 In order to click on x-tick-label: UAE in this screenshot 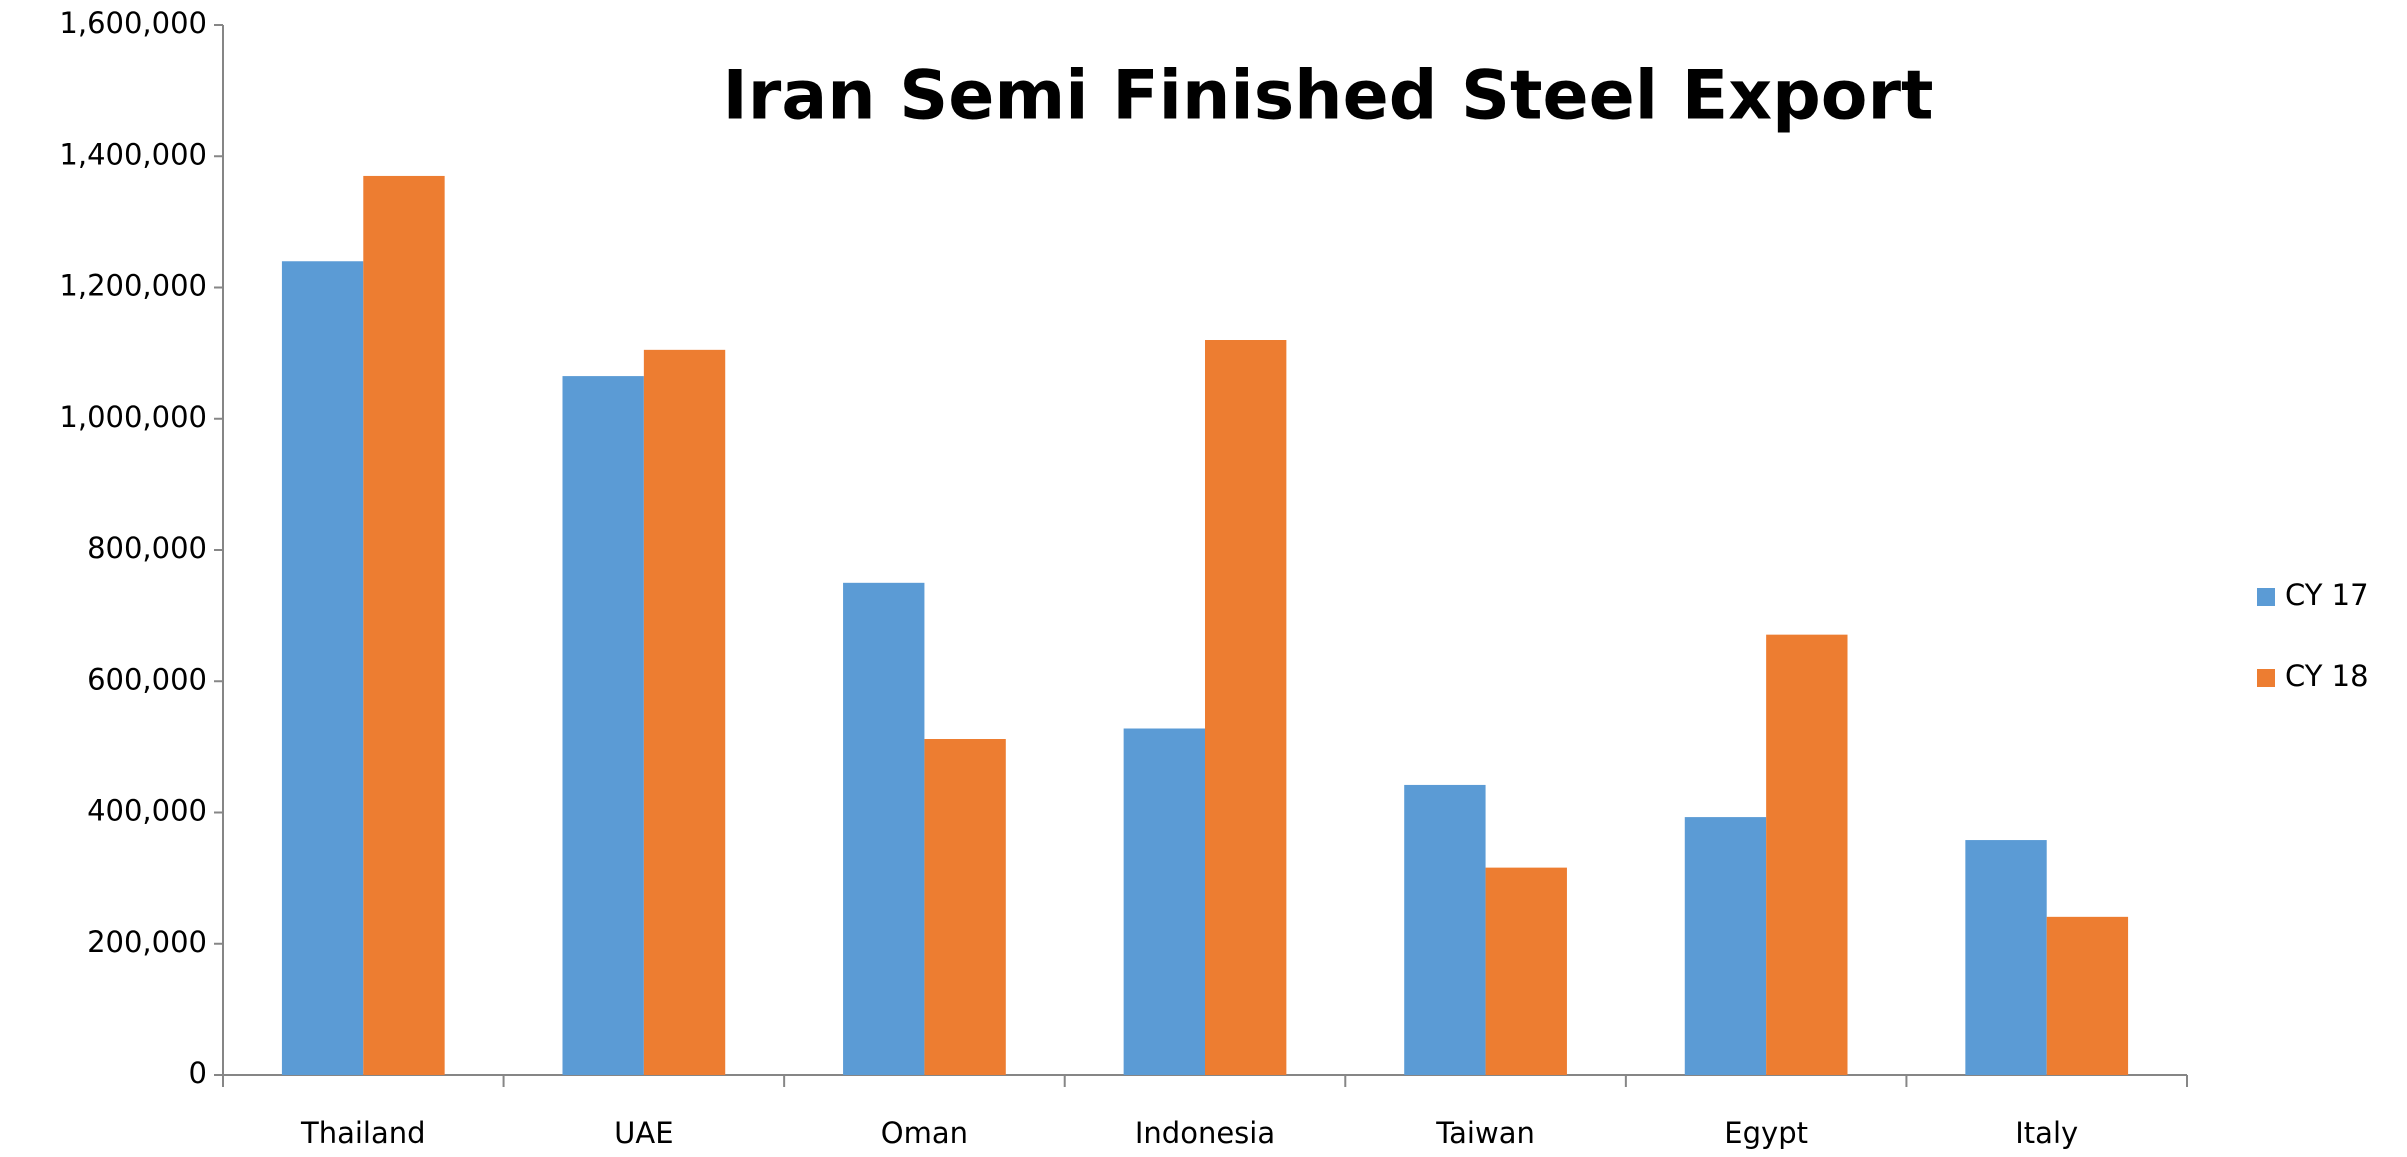, I will do `click(643, 1133)`.